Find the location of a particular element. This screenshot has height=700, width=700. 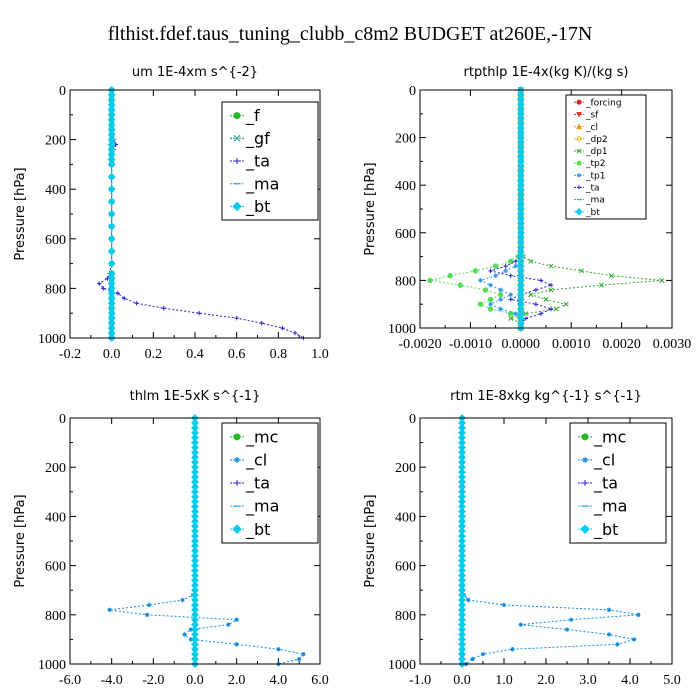

series-line is located at coordinates (475, 209).